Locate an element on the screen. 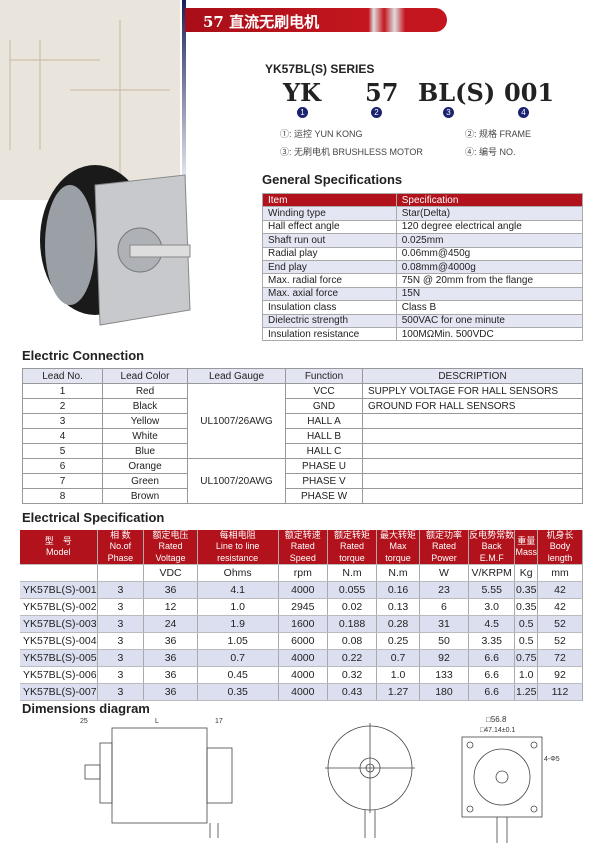  table-cell: Hall effect angle is located at coordinates (329, 227).